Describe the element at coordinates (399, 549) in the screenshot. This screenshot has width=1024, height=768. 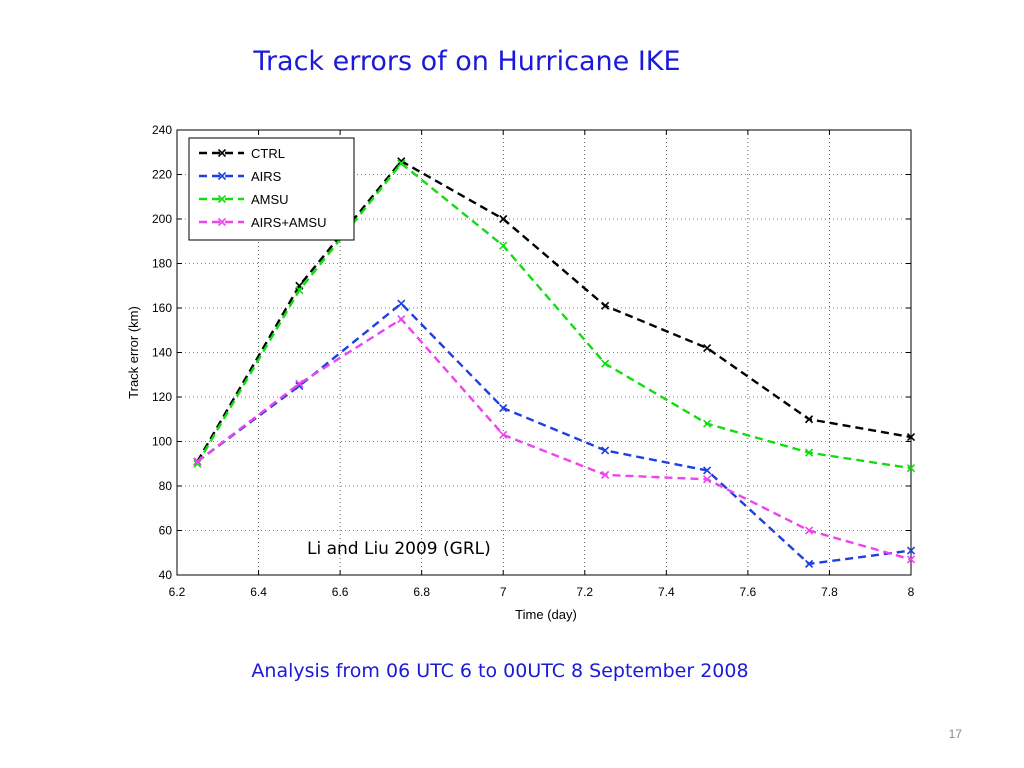
I see `chart-annotation: Li and Liu 2009 (GRL)` at that location.